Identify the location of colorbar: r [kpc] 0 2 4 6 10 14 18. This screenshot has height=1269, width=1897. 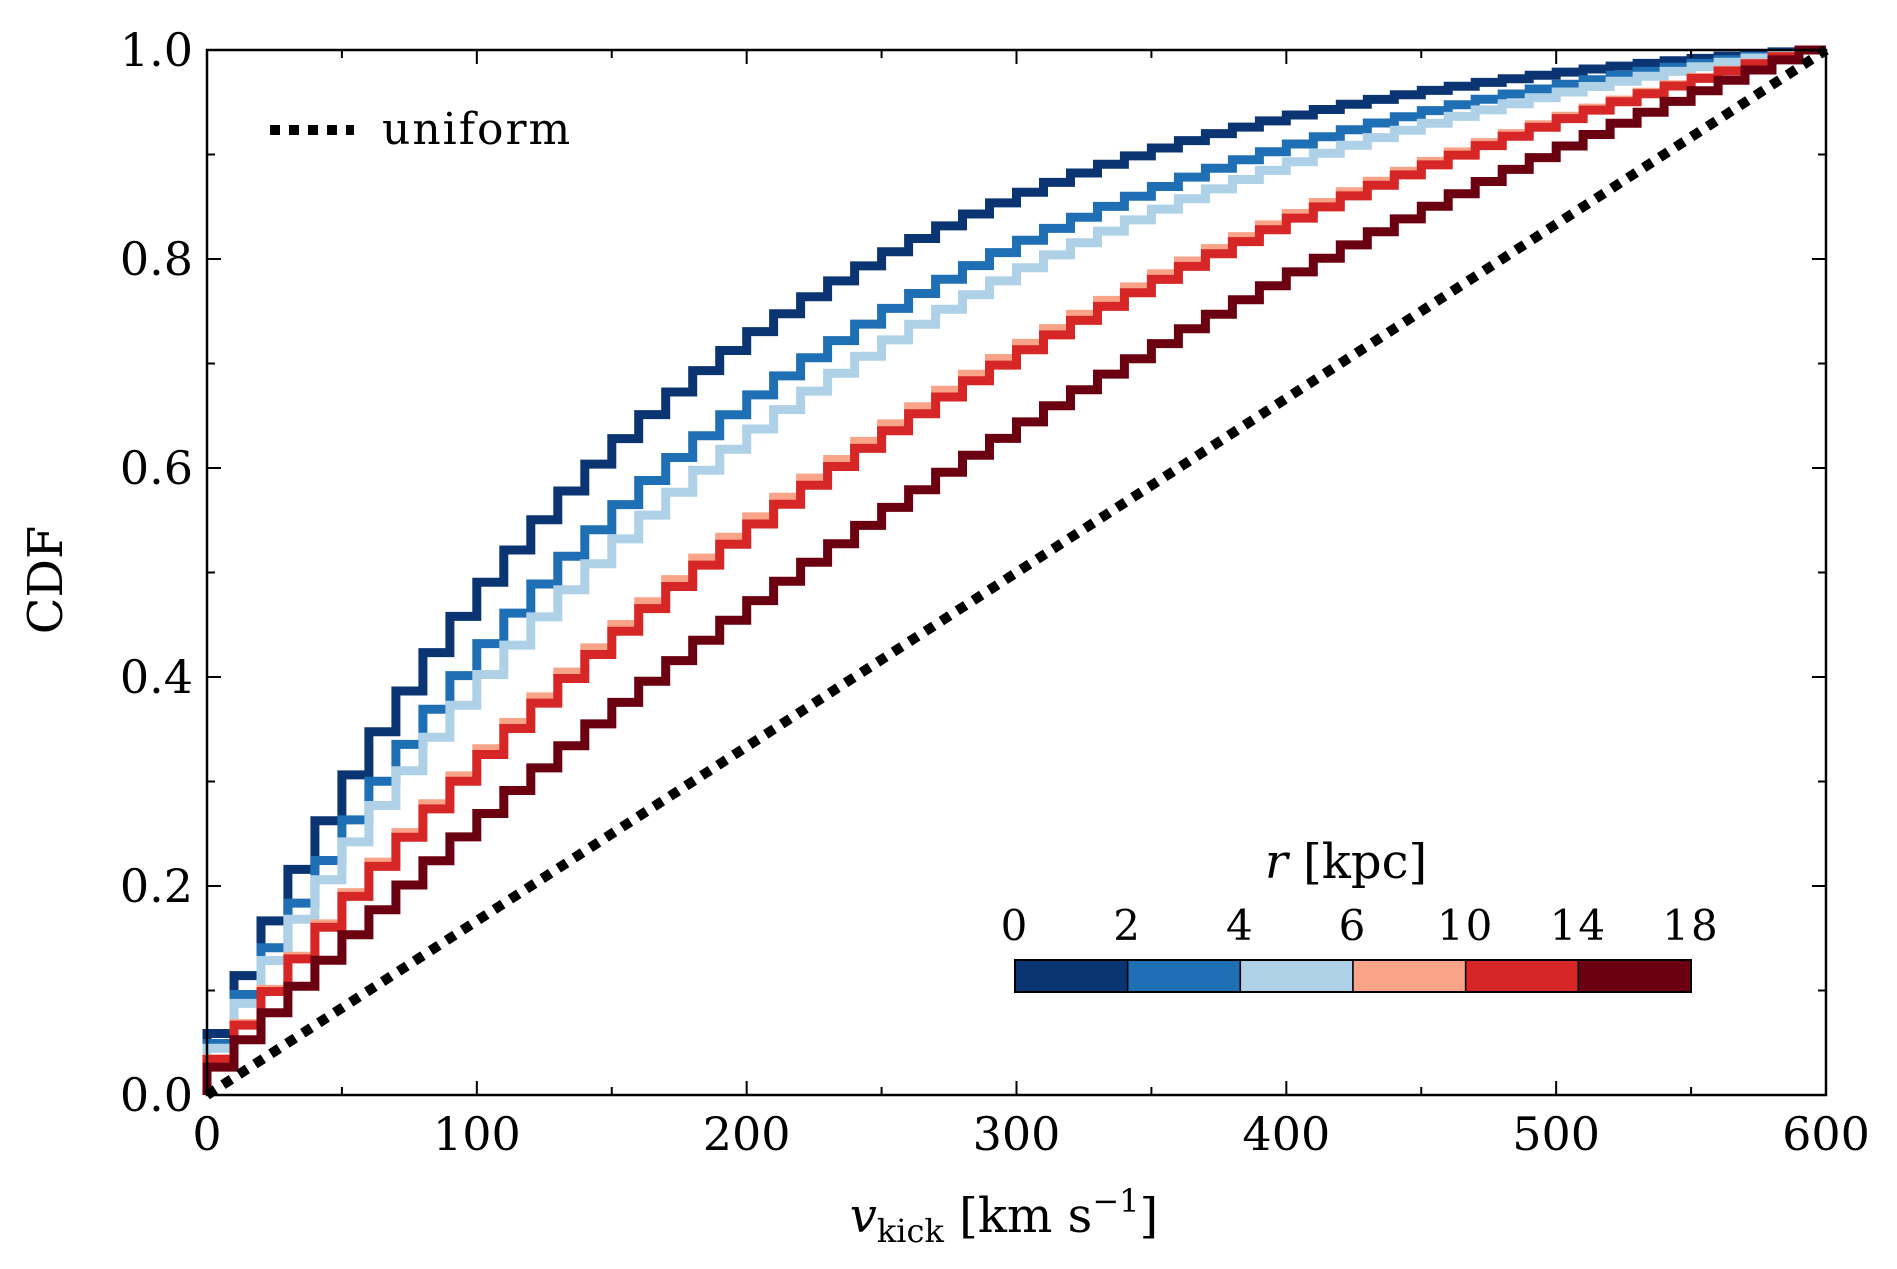
(1360, 913).